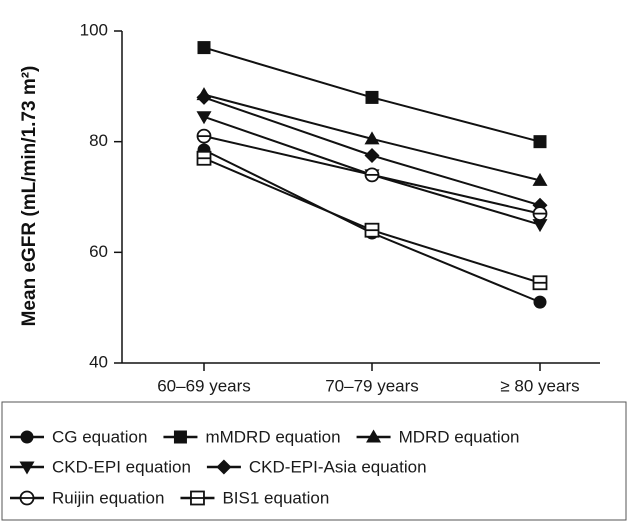  Describe the element at coordinates (338, 466) in the screenshot. I see `legend-label: CKD-EPI-Asia equation` at that location.